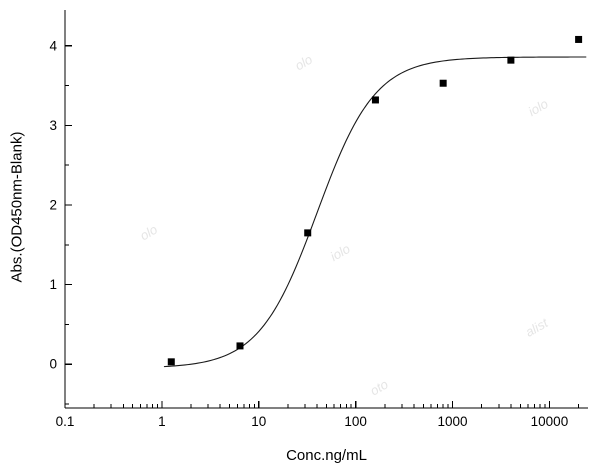 This screenshot has width=600, height=474. What do you see at coordinates (53, 205) in the screenshot?
I see `y-tick-label: 2` at bounding box center [53, 205].